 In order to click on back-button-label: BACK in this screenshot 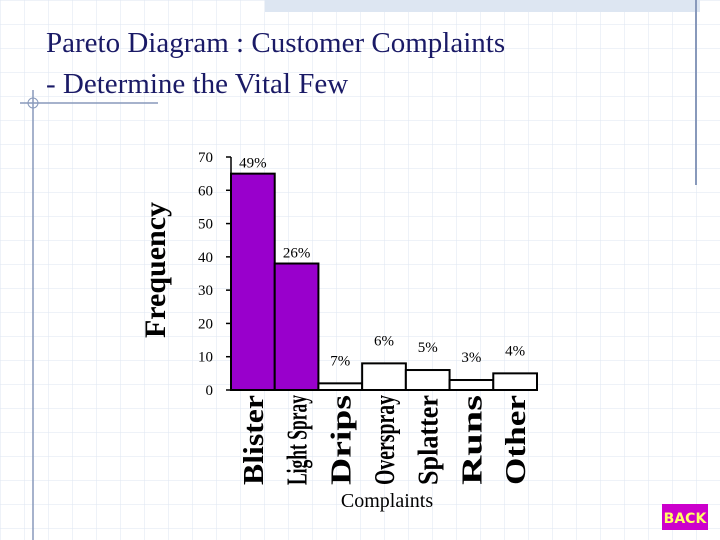, I will do `click(686, 519)`.